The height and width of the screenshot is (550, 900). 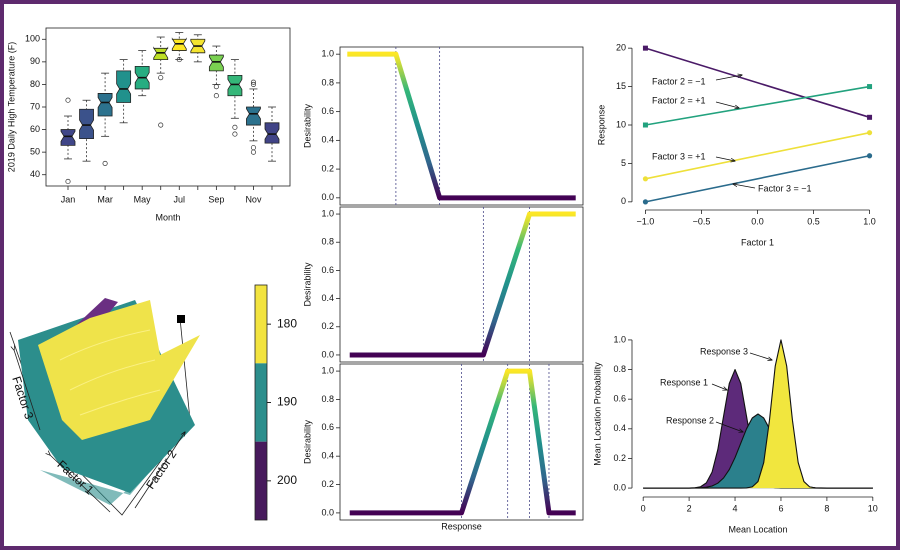 What do you see at coordinates (679, 100) in the screenshot?
I see `annotation: Factor 2 = +1` at bounding box center [679, 100].